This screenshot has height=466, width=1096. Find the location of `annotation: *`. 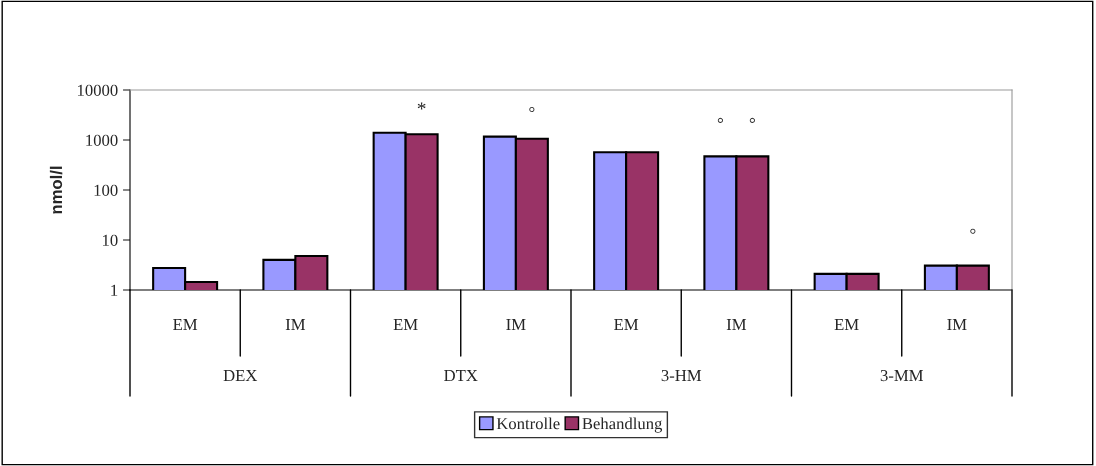

annotation: * is located at coordinates (421, 106).